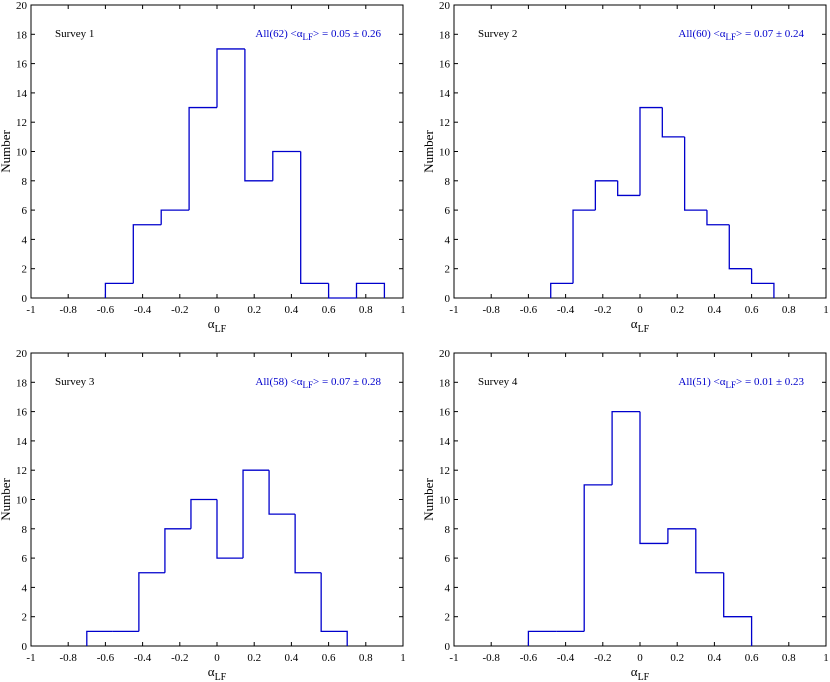  What do you see at coordinates (75, 382) in the screenshot?
I see `panel-title: Survey 3` at bounding box center [75, 382].